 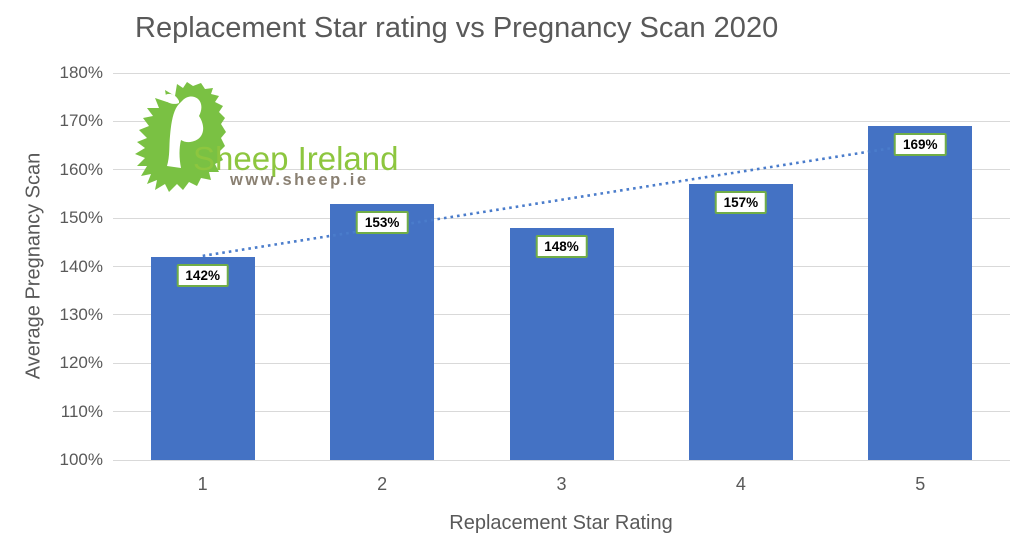 I want to click on ireland-map-icon, so click(x=180, y=137).